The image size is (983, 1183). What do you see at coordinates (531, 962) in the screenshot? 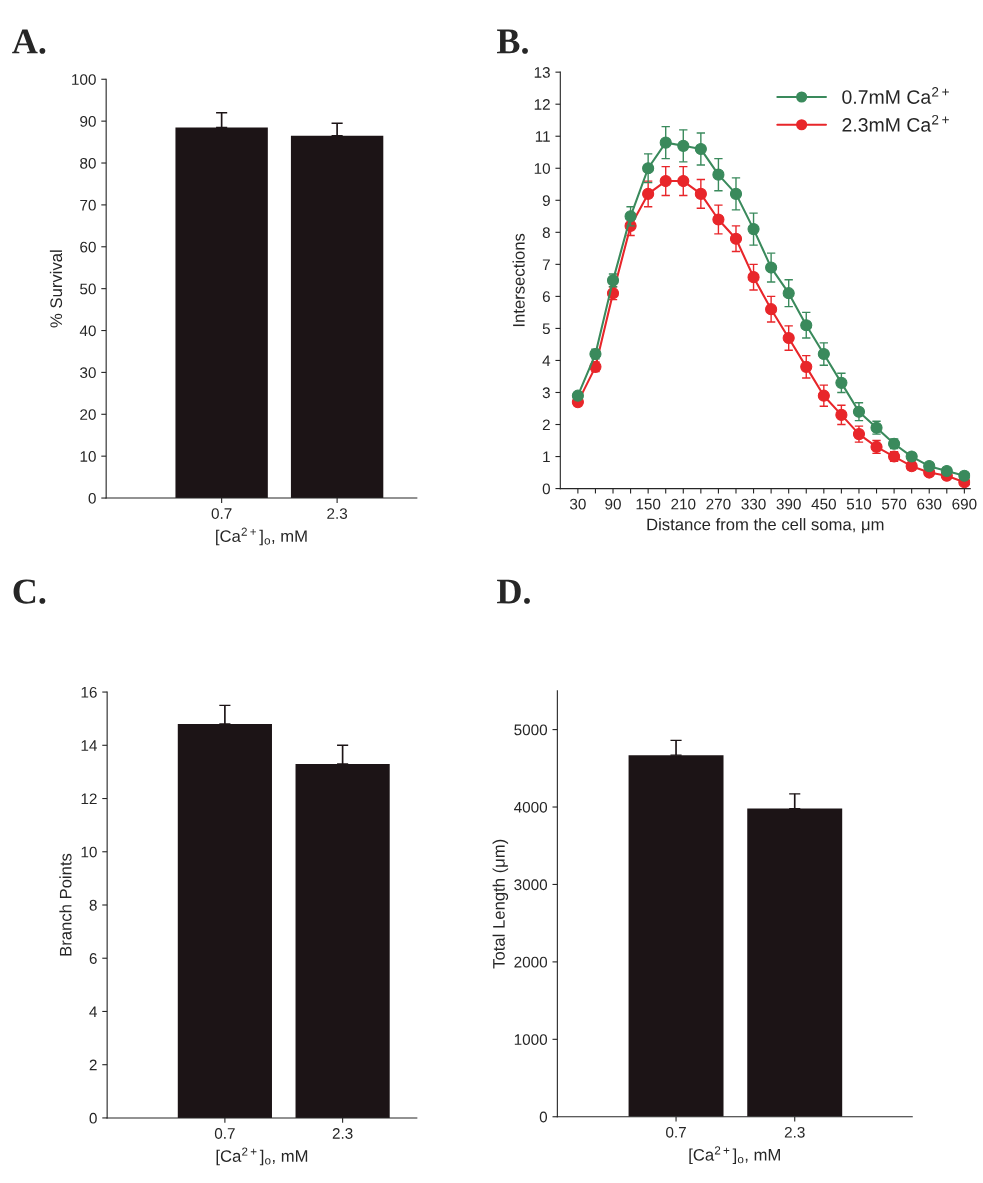
I see `y-tick-label: 2000` at bounding box center [531, 962].